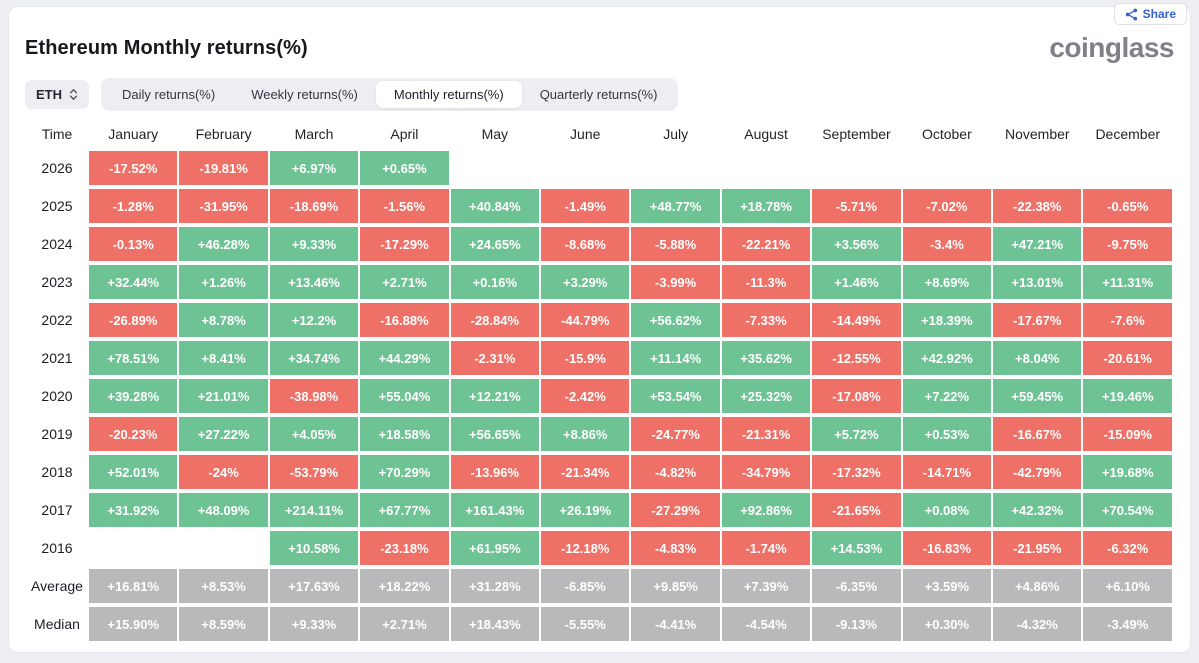 The height and width of the screenshot is (663, 1199). Describe the element at coordinates (133, 282) in the screenshot. I see `return-cell: +32.44%` at that location.